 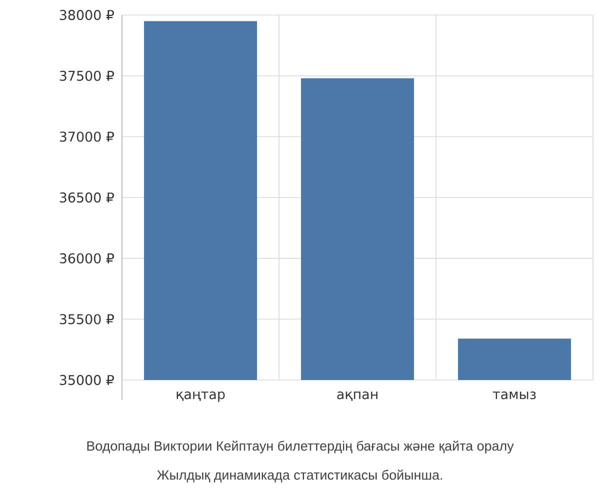 I want to click on y-tick-label: 36500 ₽, so click(x=87, y=197).